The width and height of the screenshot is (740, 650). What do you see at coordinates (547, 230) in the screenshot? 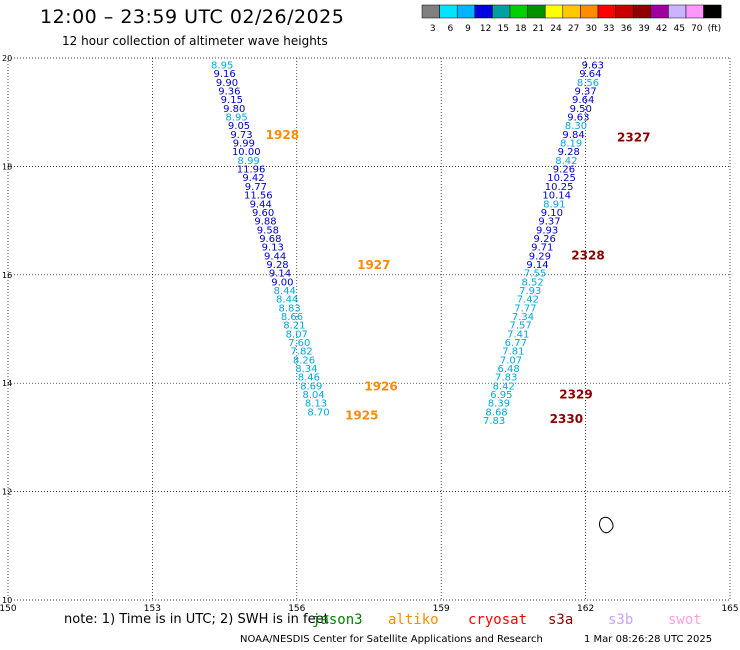
I see `wave-height-value: 9.93` at bounding box center [547, 230].